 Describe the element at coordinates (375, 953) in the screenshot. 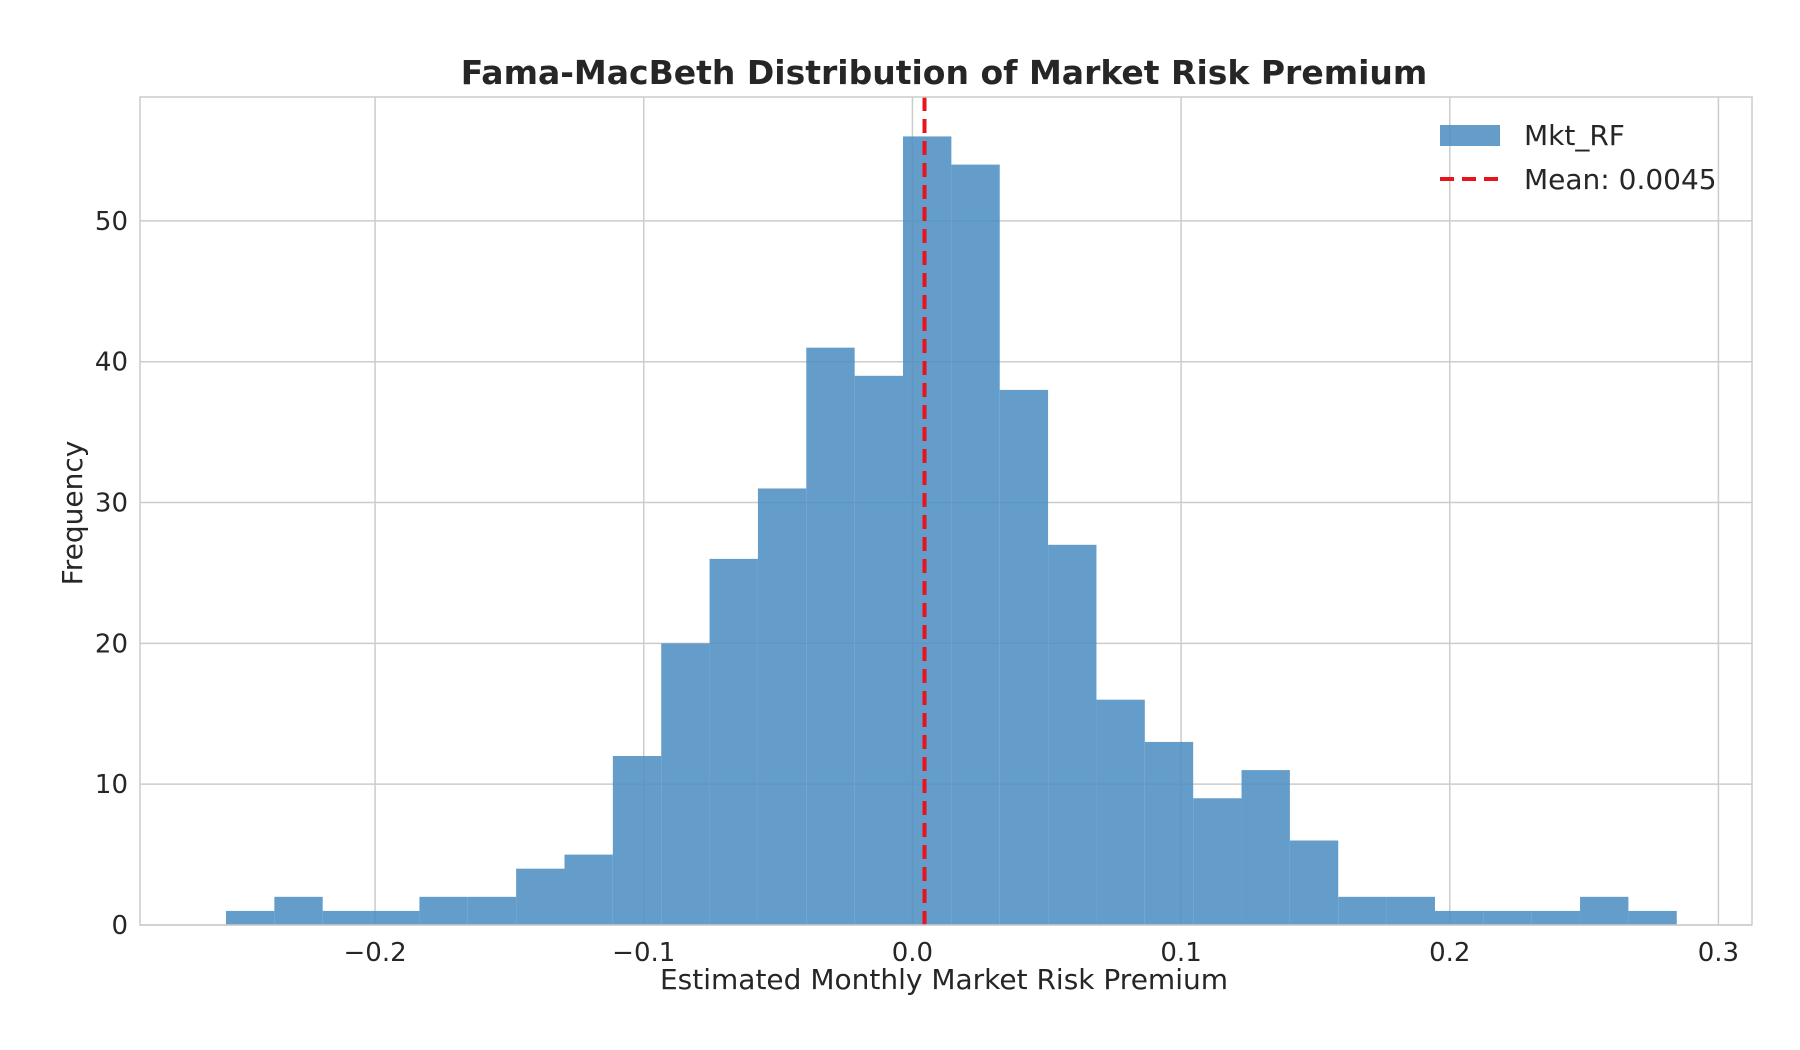

I see `x-tick-label: −0.2` at that location.